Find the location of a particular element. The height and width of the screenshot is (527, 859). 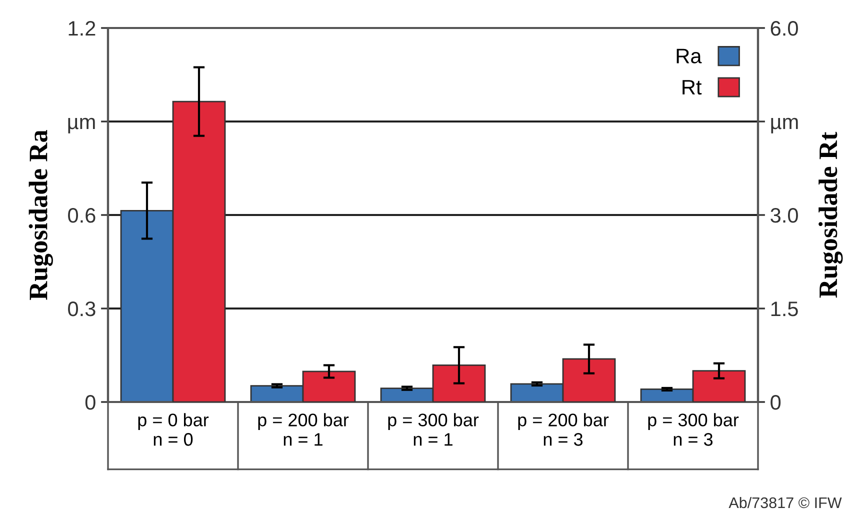

legend-label: Rt is located at coordinates (692, 87).